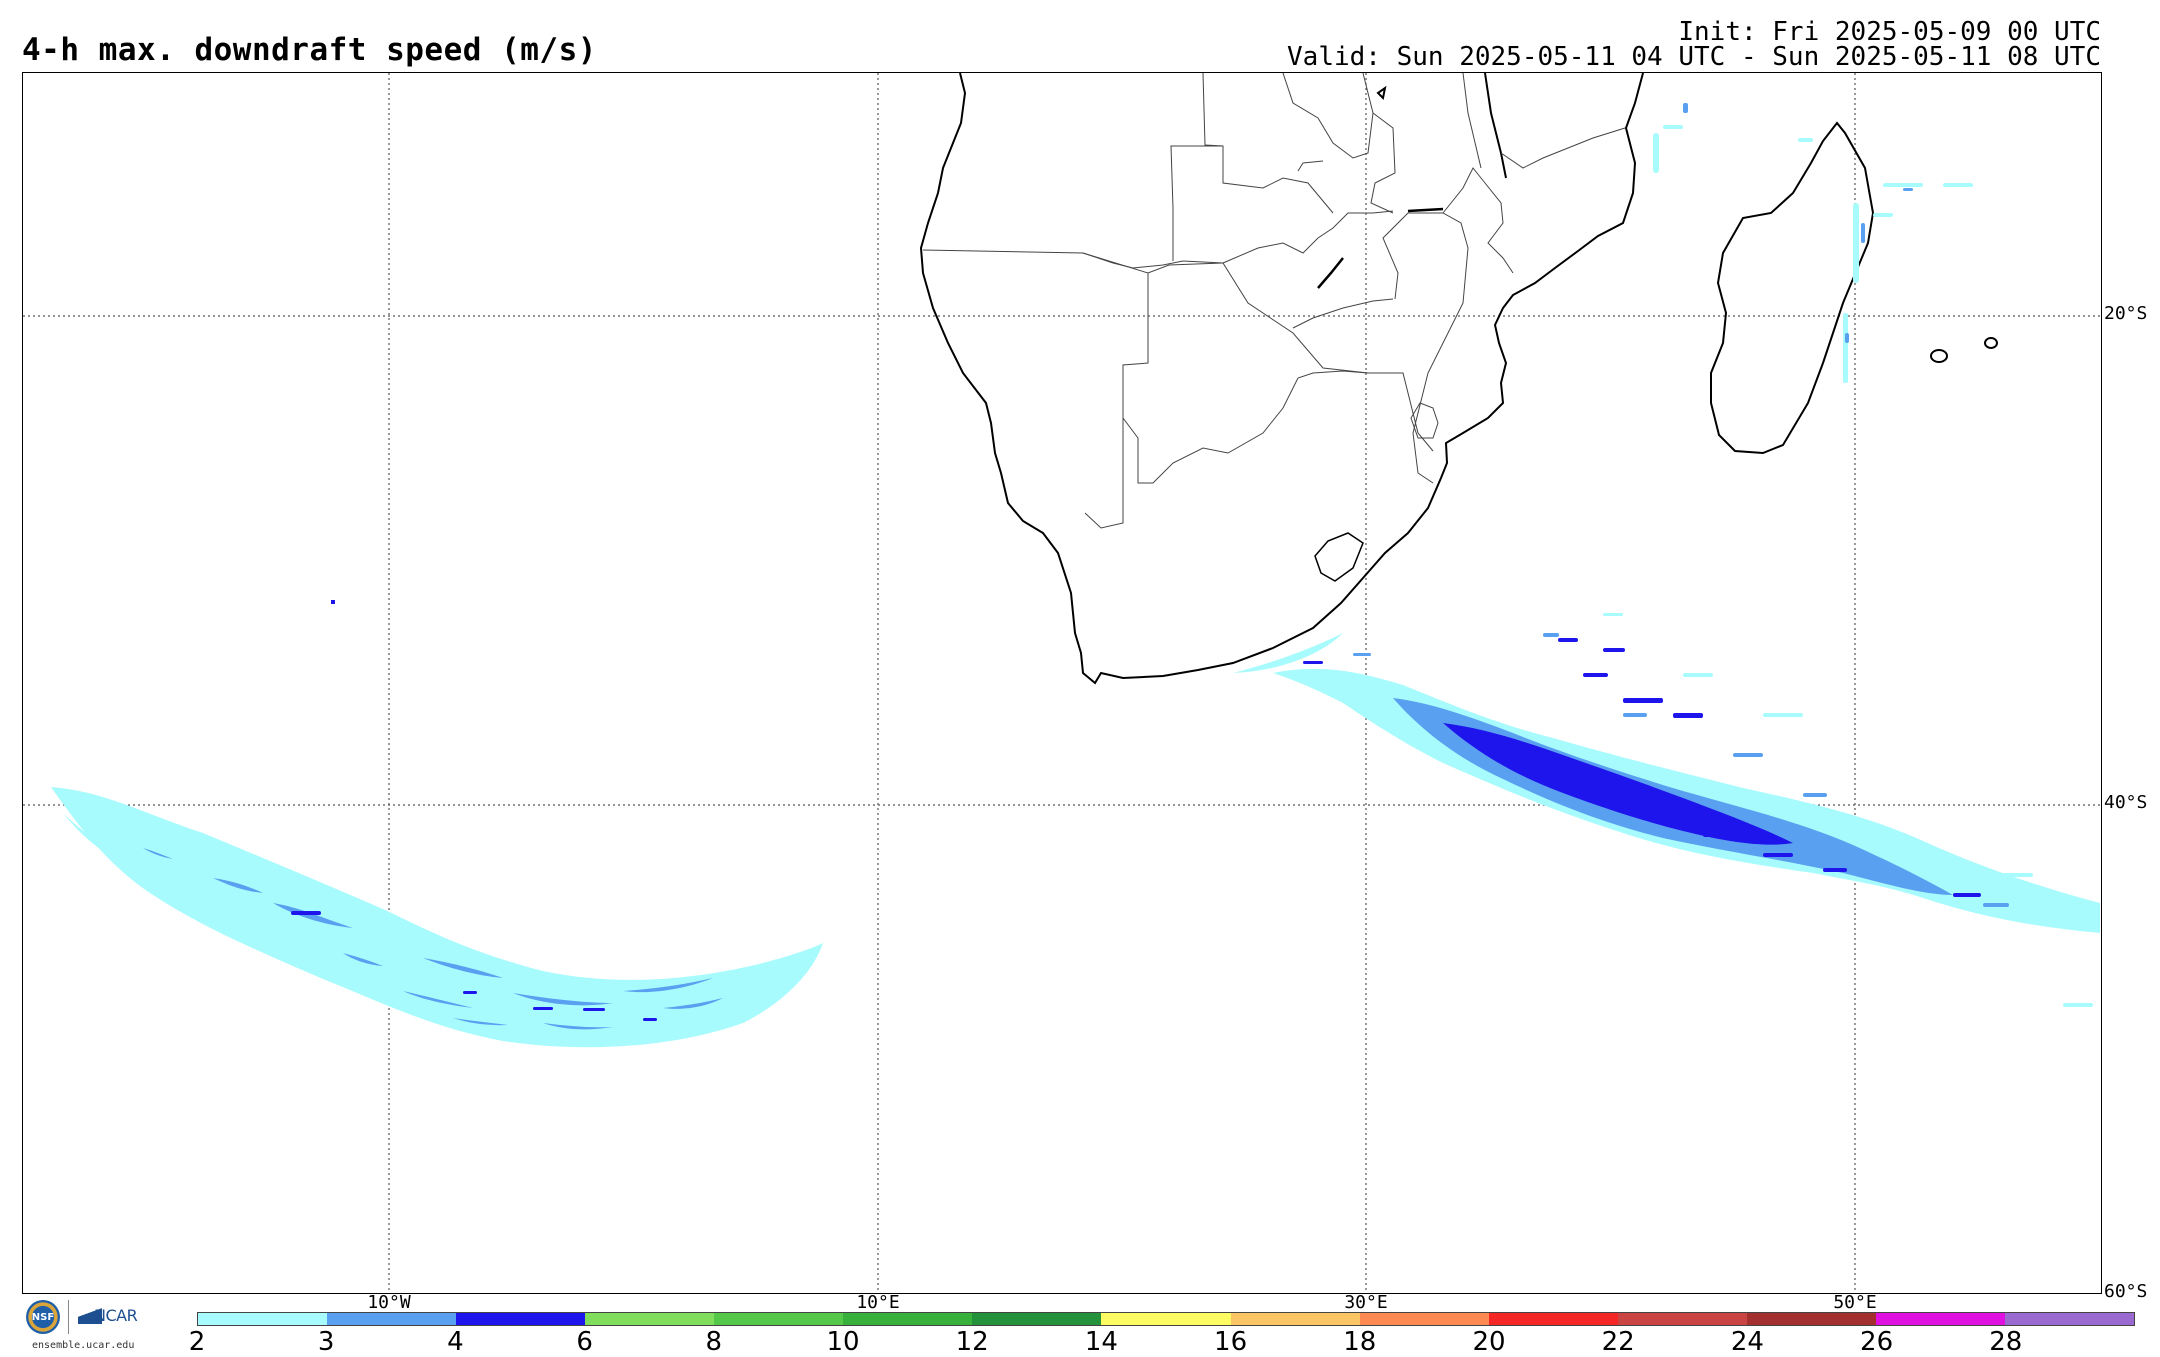 The width and height of the screenshot is (2160, 1357). Describe the element at coordinates (714, 1342) in the screenshot. I see `colorbar-tick-label: 8` at that location.